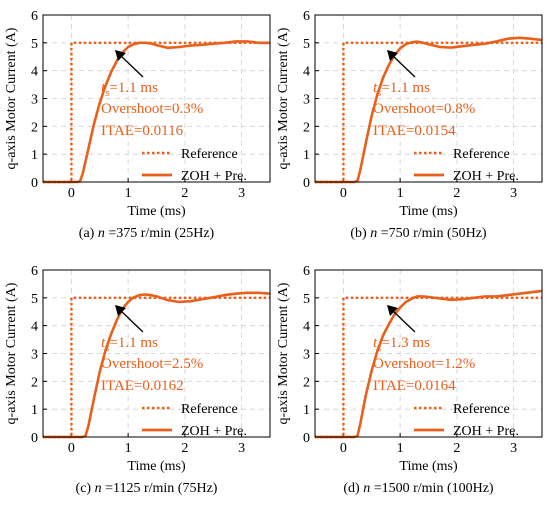 This screenshot has width=550, height=518. Describe the element at coordinates (414, 131) in the screenshot. I see `itae-label: ITAE=0.0154` at that location.